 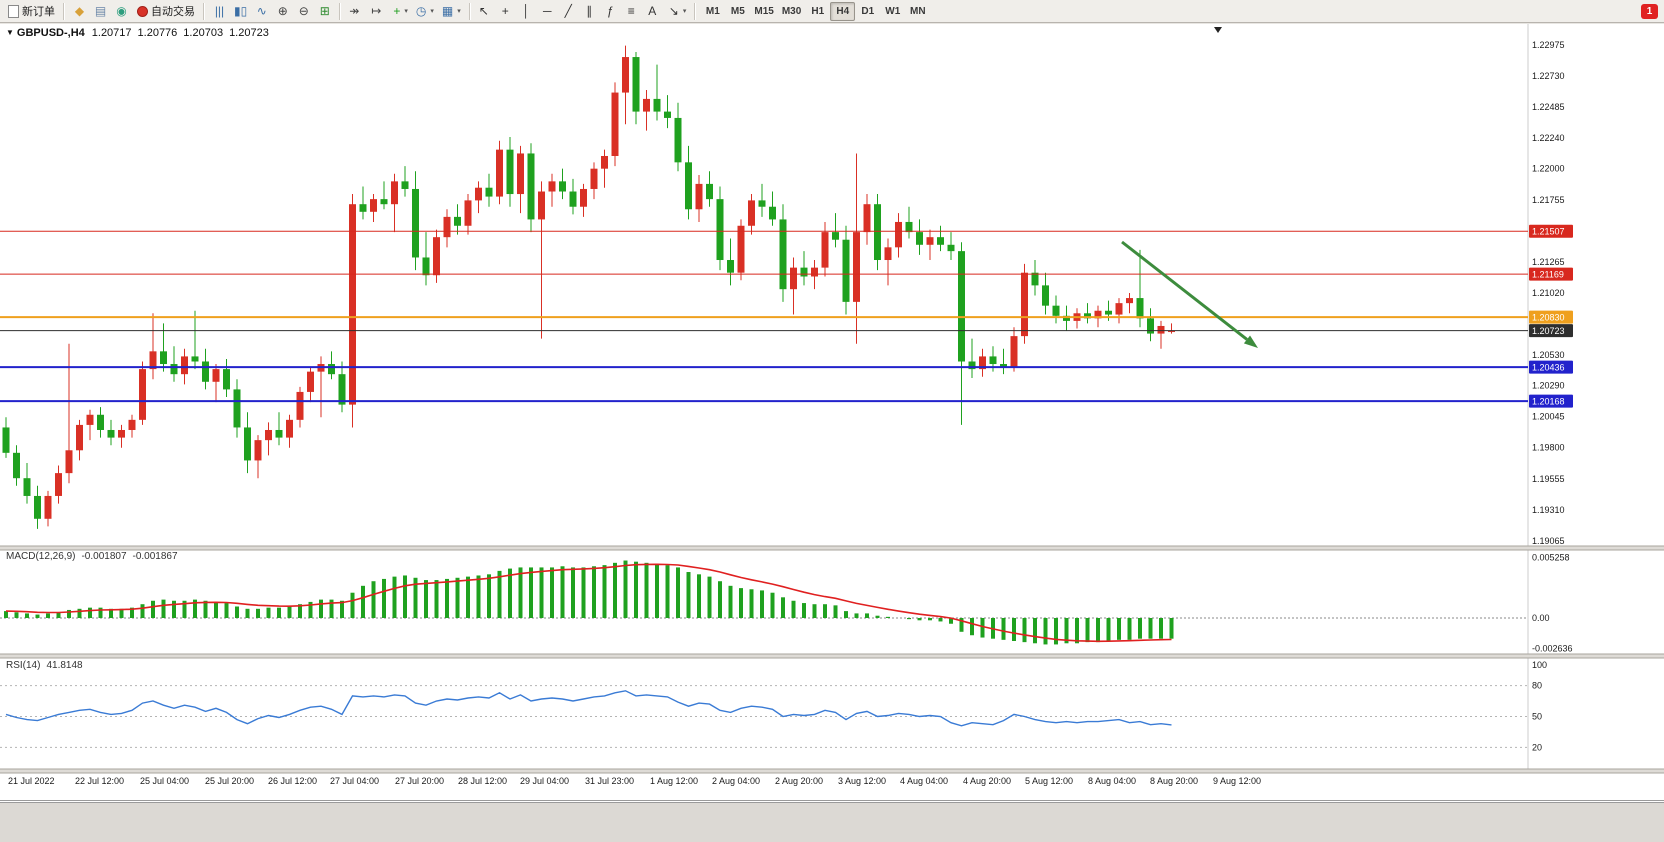 I want to click on svg-text: -0.002636, so click(x=1552, y=648).